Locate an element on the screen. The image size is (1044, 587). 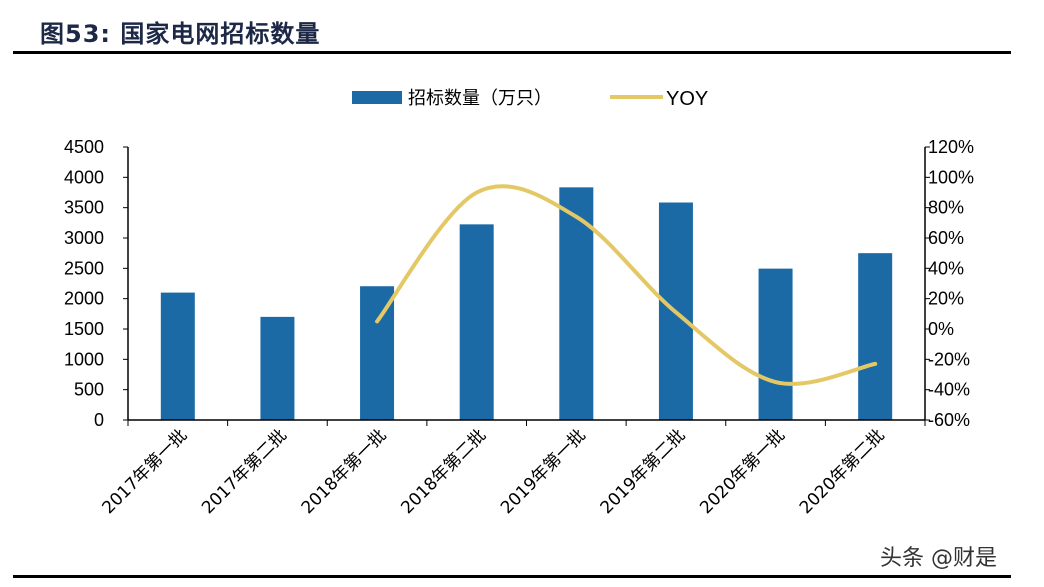
right-tick-label: 0% is located at coordinates (941, 329).